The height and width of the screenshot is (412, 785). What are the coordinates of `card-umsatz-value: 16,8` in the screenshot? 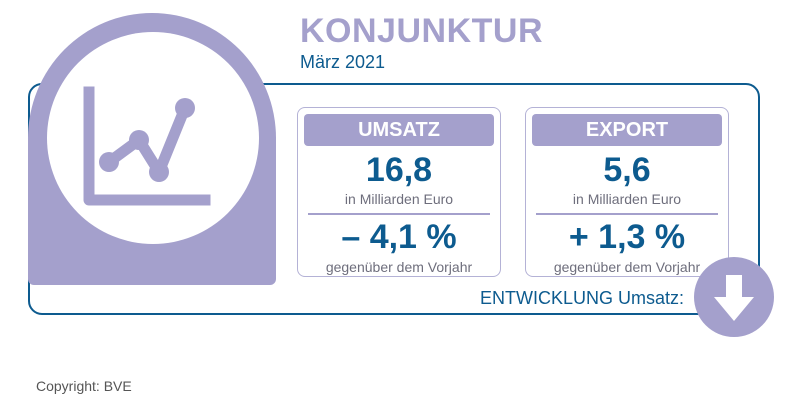 It's located at (399, 170).